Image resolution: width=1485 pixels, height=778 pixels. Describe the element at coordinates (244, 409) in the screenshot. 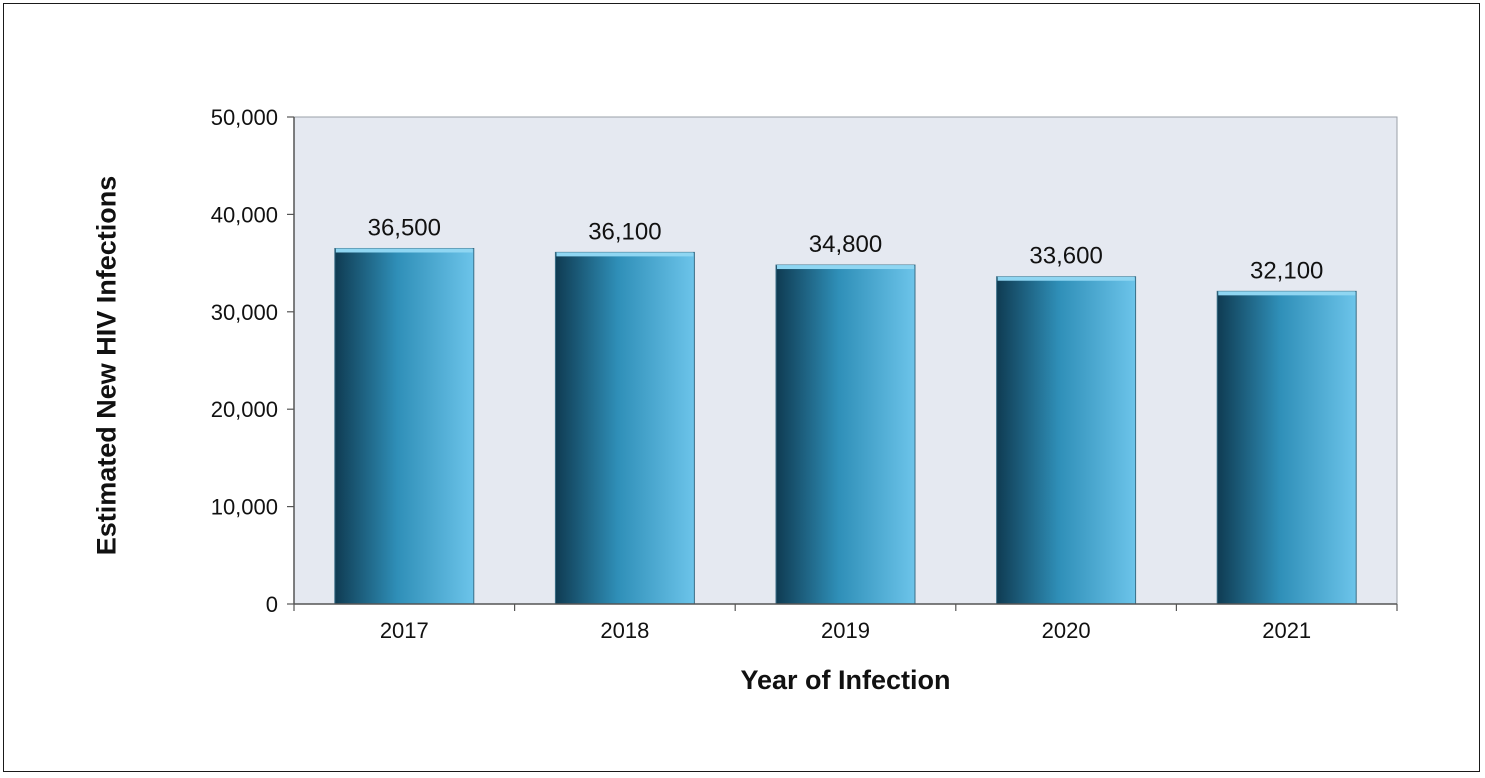

I see `y-tick-label: 20,000` at that location.